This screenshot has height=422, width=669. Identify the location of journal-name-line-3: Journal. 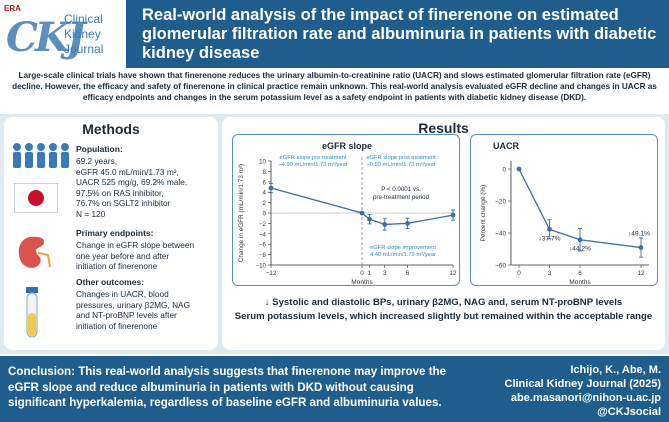
(84, 49).